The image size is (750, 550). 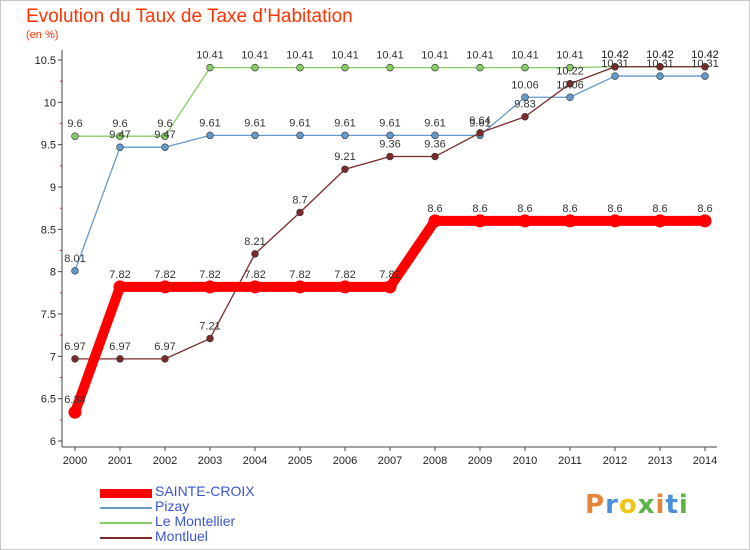 What do you see at coordinates (660, 461) in the screenshot?
I see `x-tick-label: 2013` at bounding box center [660, 461].